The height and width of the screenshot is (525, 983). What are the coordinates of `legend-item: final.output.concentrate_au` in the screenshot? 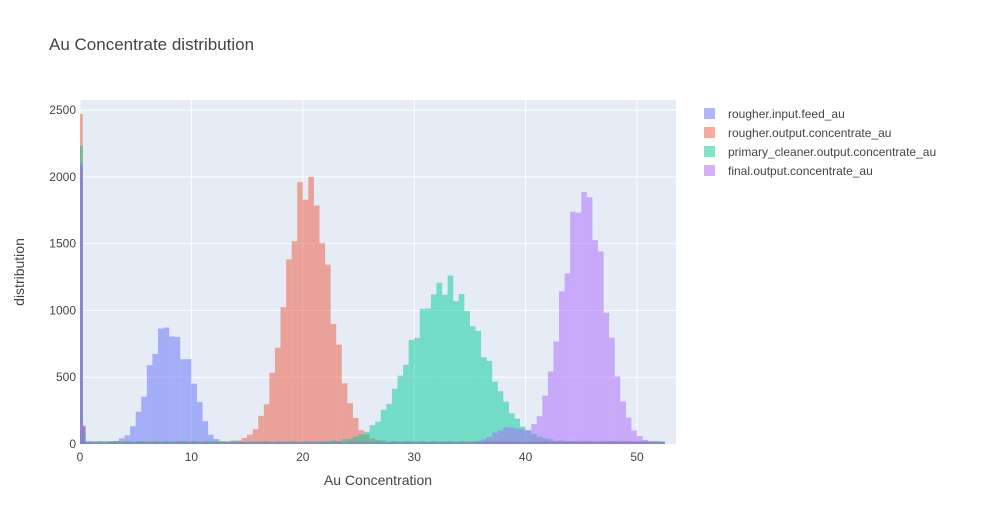 It's located at (788, 171).